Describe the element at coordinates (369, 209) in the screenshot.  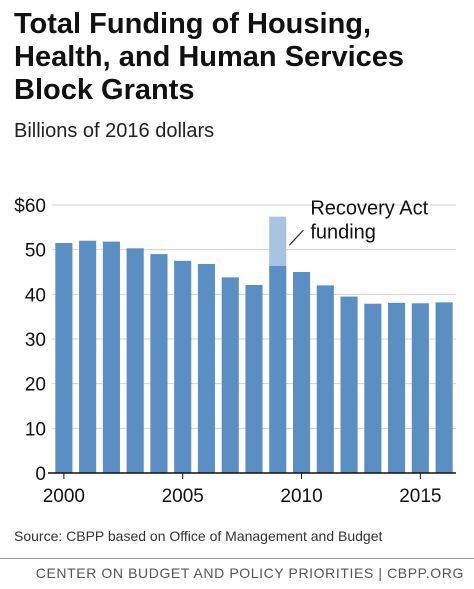
I see `annotation-label: Recovery Act` at that location.